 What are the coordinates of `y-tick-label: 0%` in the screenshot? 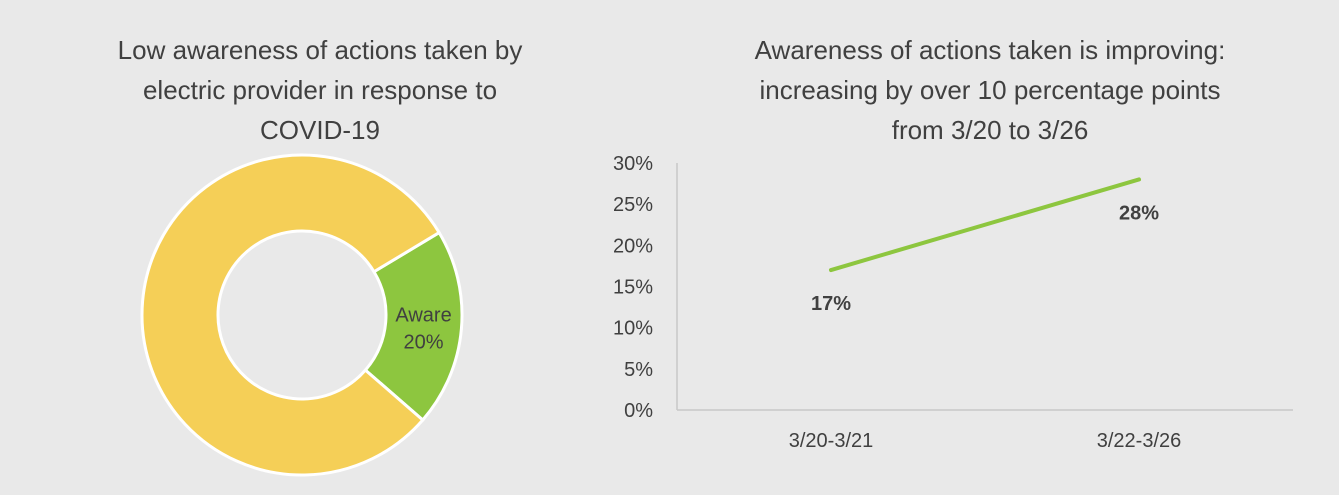 It's located at (638, 411).